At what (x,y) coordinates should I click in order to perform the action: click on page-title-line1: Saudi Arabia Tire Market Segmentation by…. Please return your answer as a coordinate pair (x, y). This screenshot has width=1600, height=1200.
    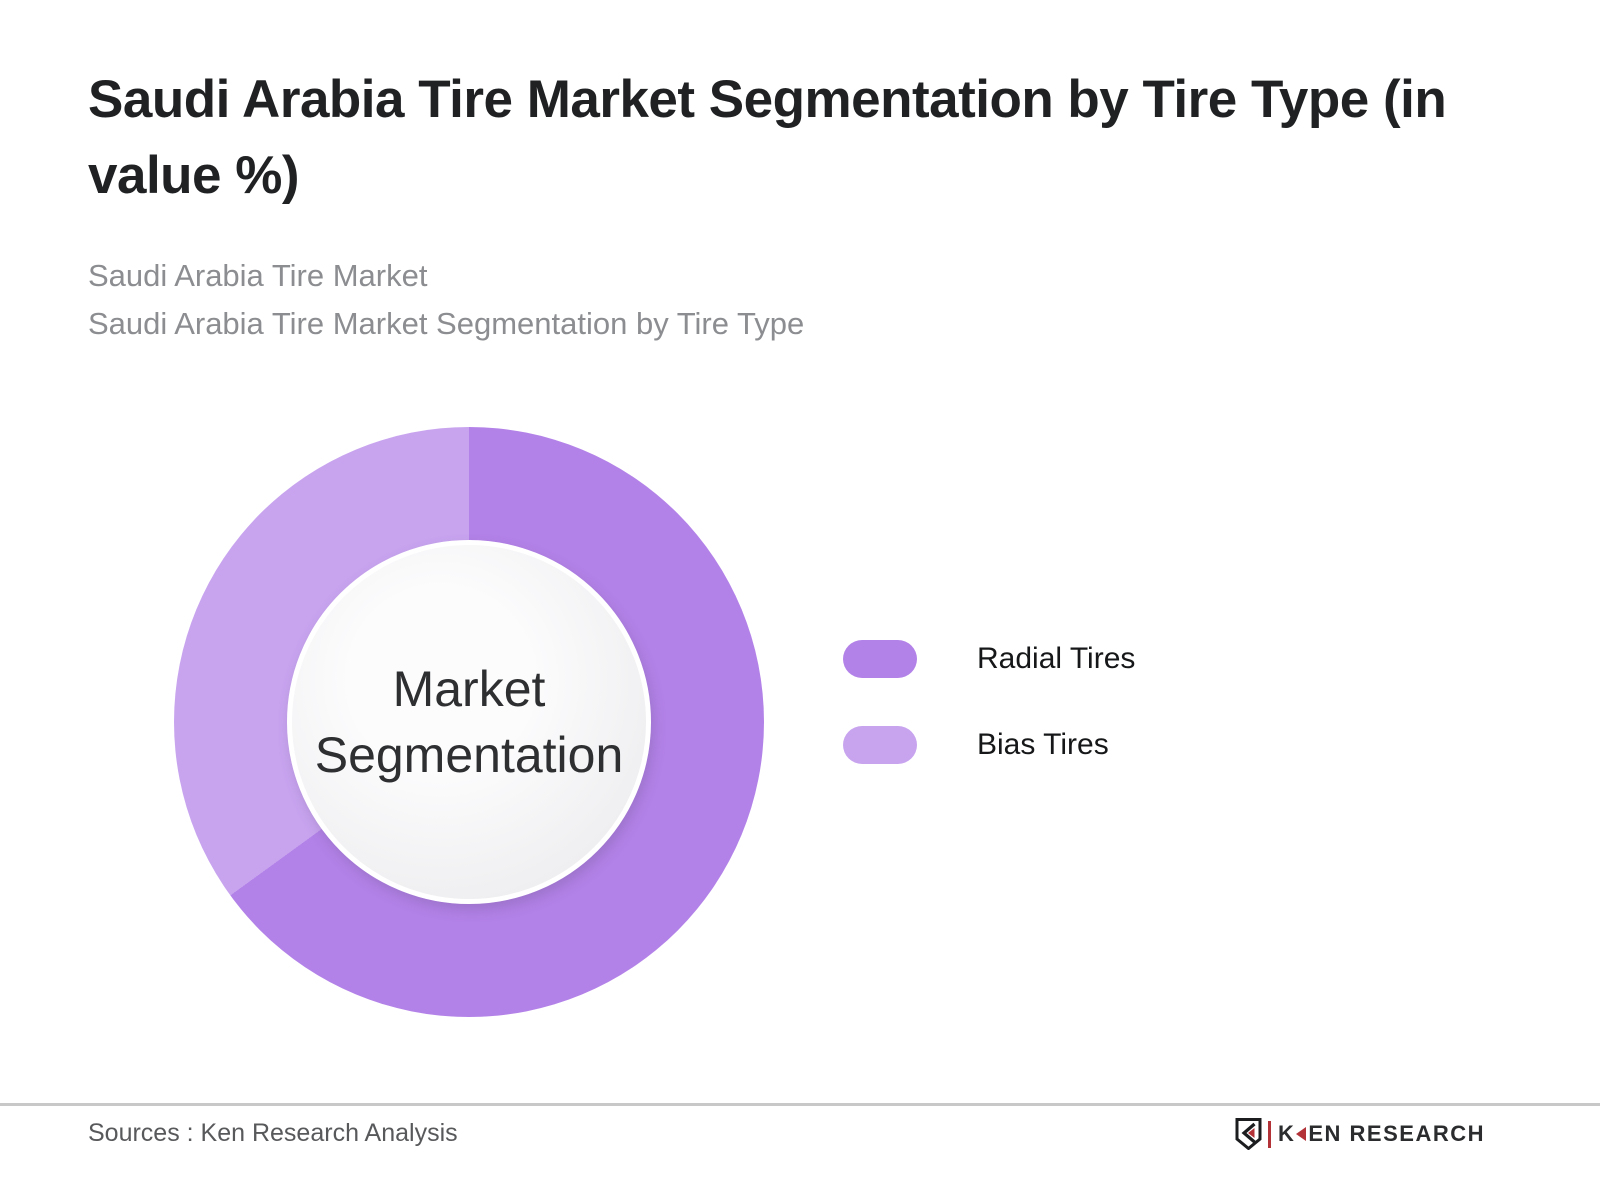
    Looking at the image, I should click on (767, 99).